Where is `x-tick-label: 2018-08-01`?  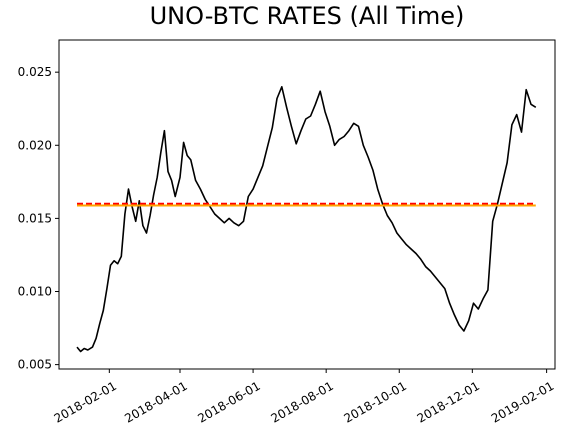 x-tick-label: 2018-08-01 is located at coordinates (301, 402).